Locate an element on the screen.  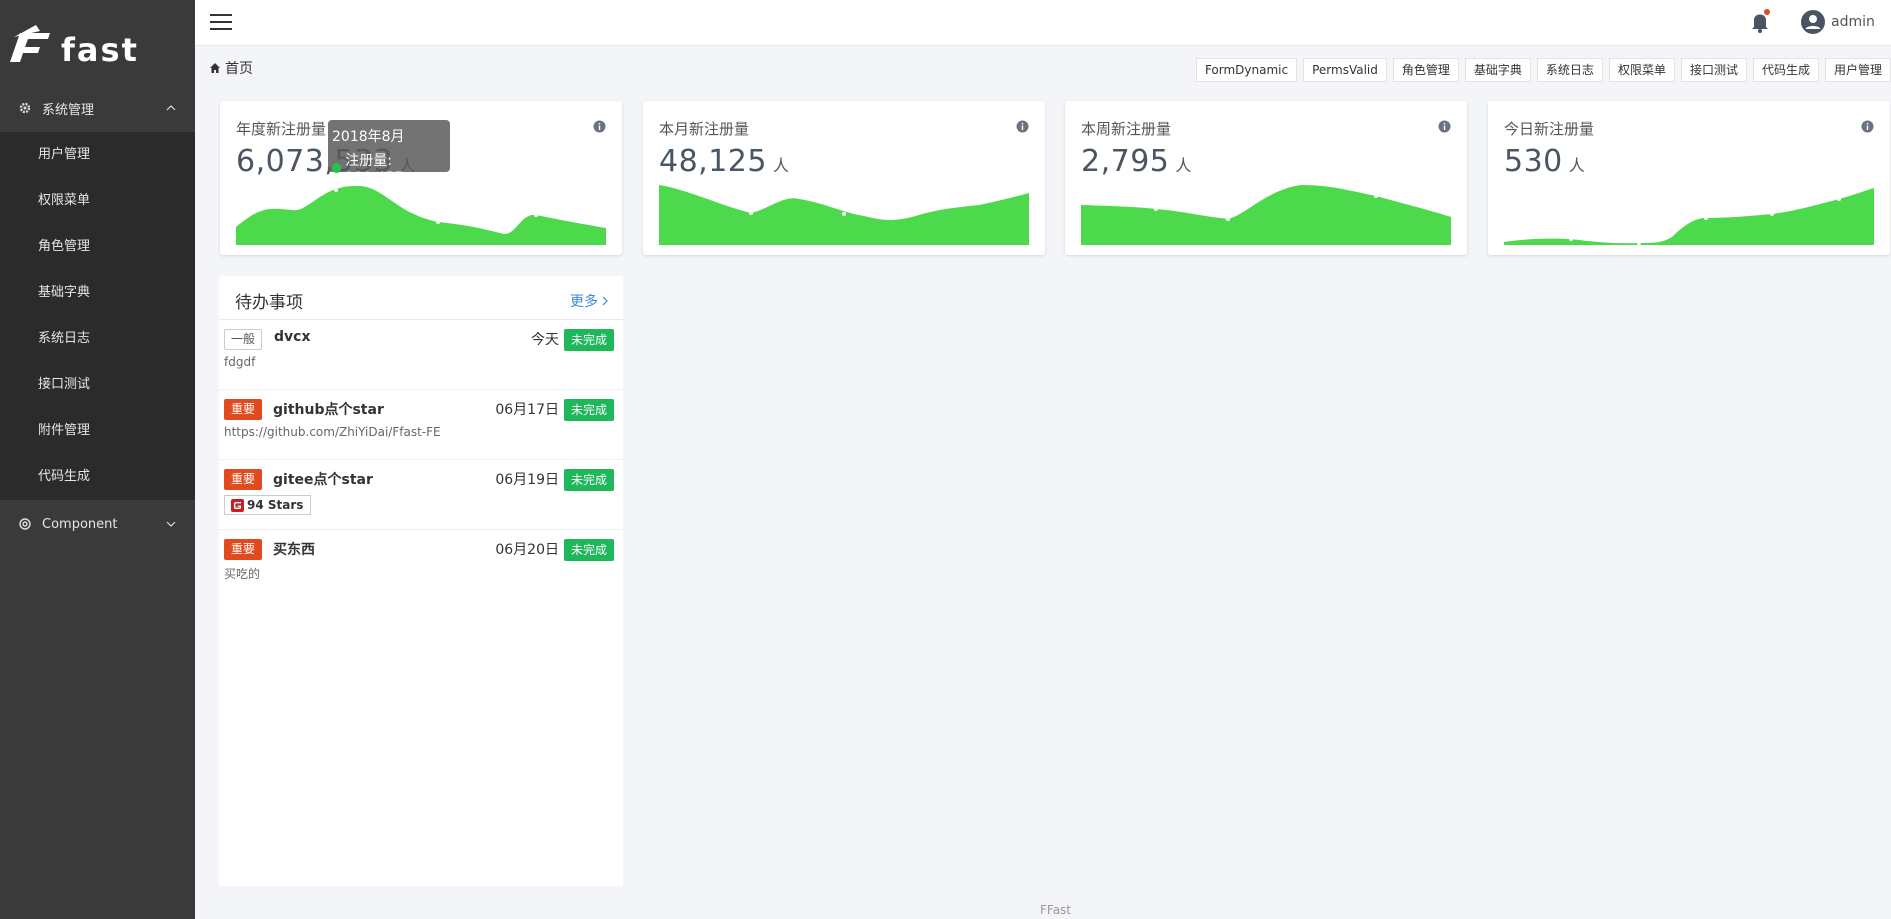
todo-date: 今天 is located at coordinates (545, 340).